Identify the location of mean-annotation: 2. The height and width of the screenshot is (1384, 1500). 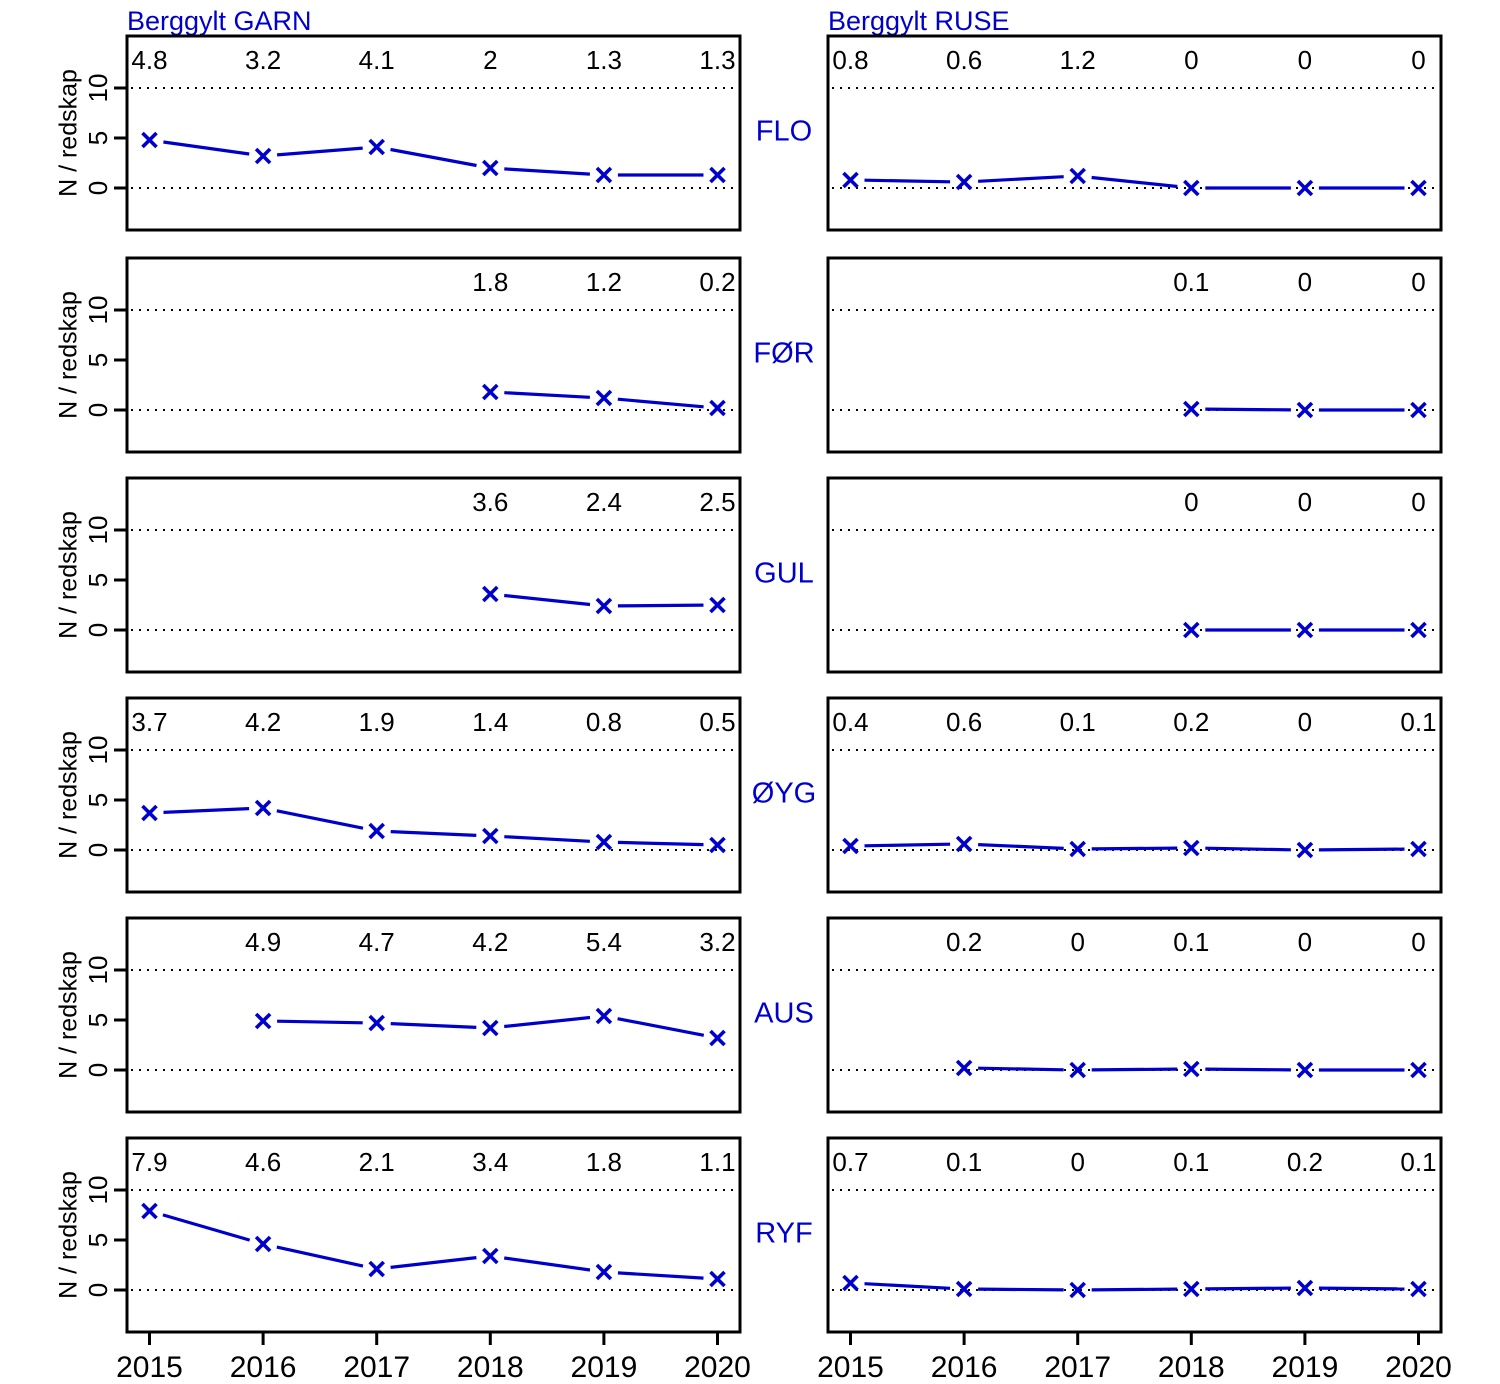
(490, 60).